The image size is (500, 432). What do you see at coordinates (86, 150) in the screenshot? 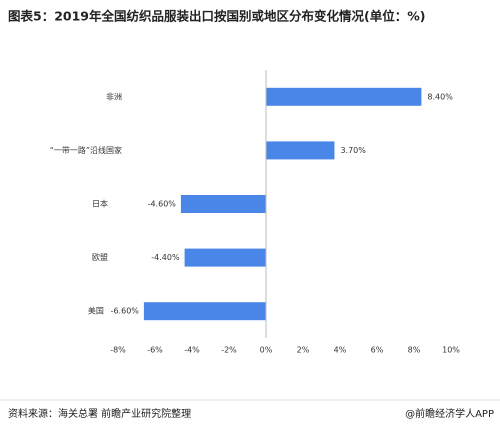
I see `y-tick-label: “一带一路”沿线国家` at bounding box center [86, 150].